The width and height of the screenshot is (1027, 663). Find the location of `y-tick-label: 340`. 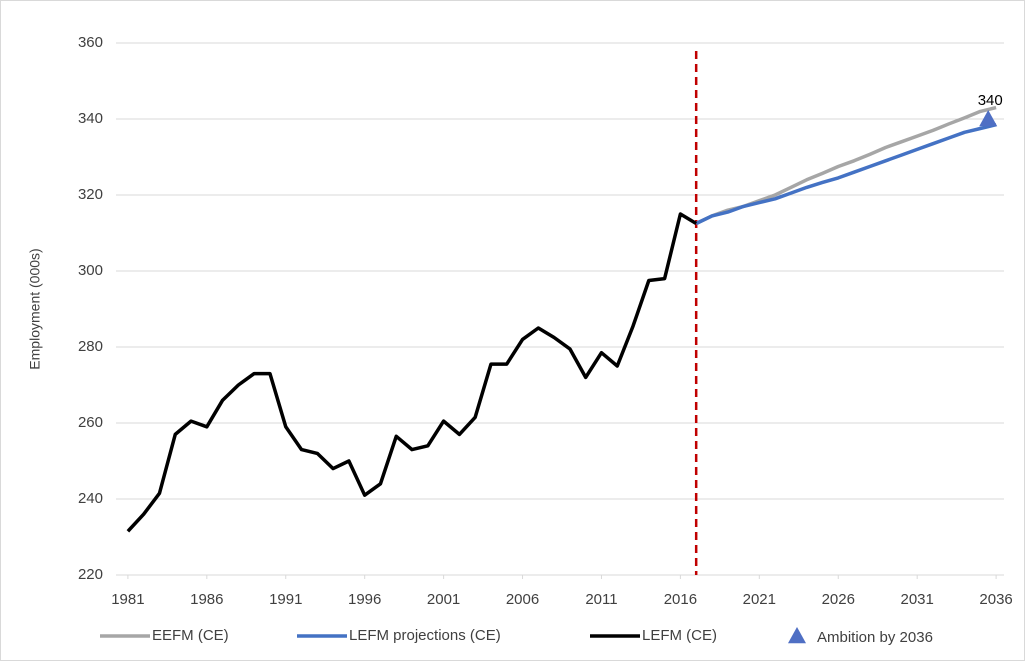

y-tick-label: 340 is located at coordinates (90, 118).